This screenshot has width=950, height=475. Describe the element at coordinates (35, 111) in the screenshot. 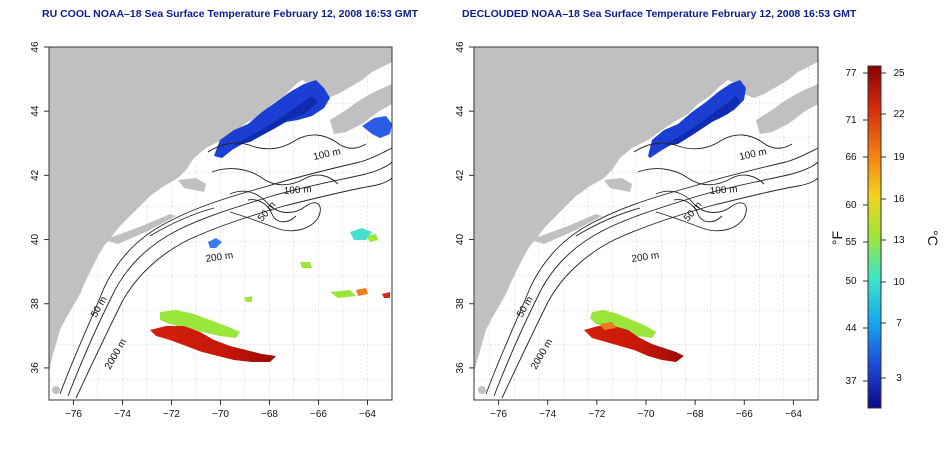

I see `left-y-tick-label: 44` at that location.